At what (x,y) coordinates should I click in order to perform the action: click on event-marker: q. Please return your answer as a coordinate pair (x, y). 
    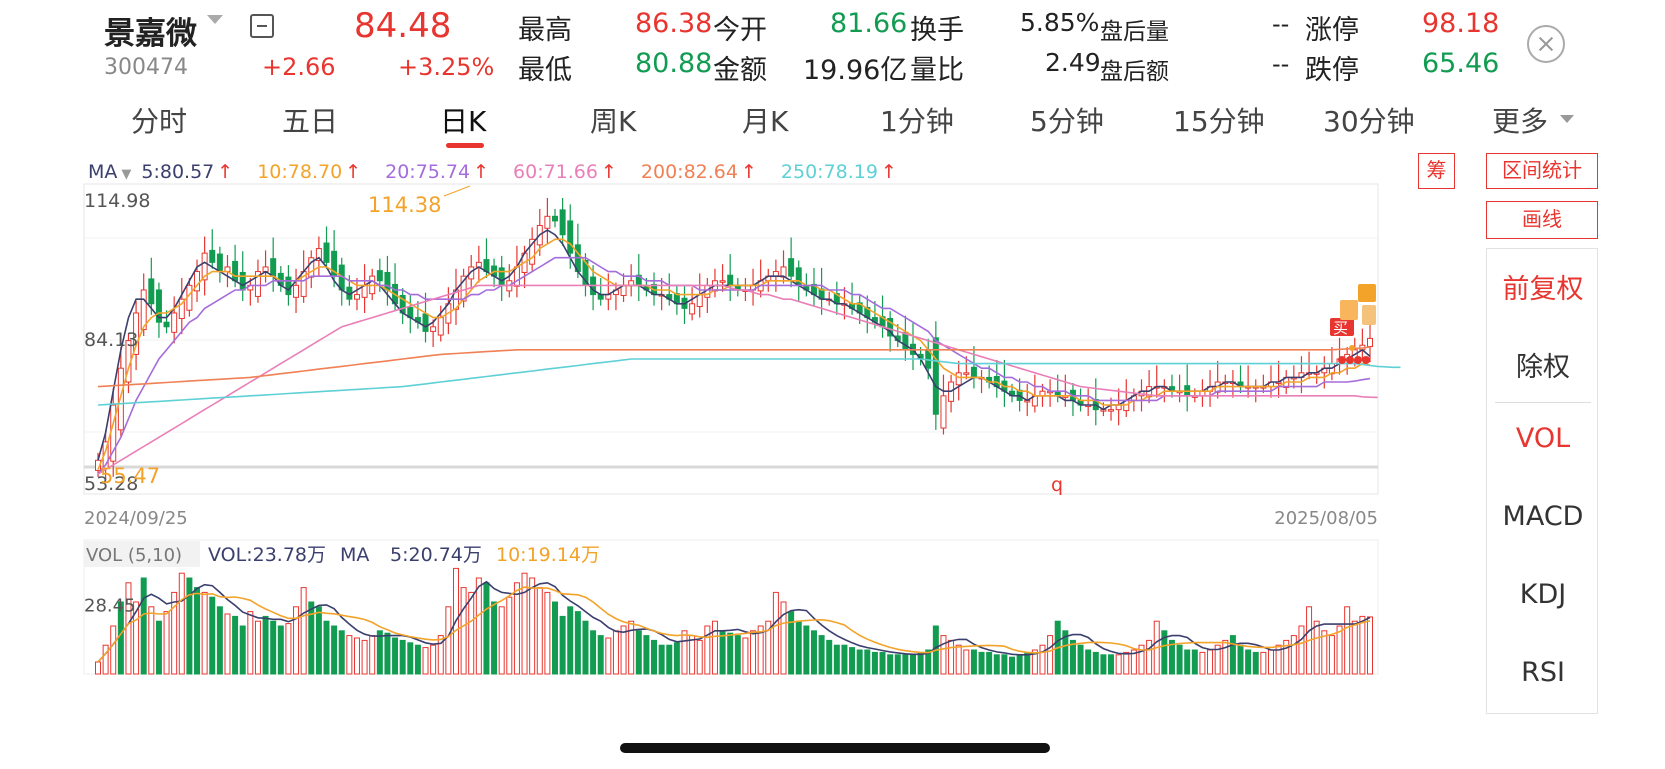
    Looking at the image, I should click on (1057, 485).